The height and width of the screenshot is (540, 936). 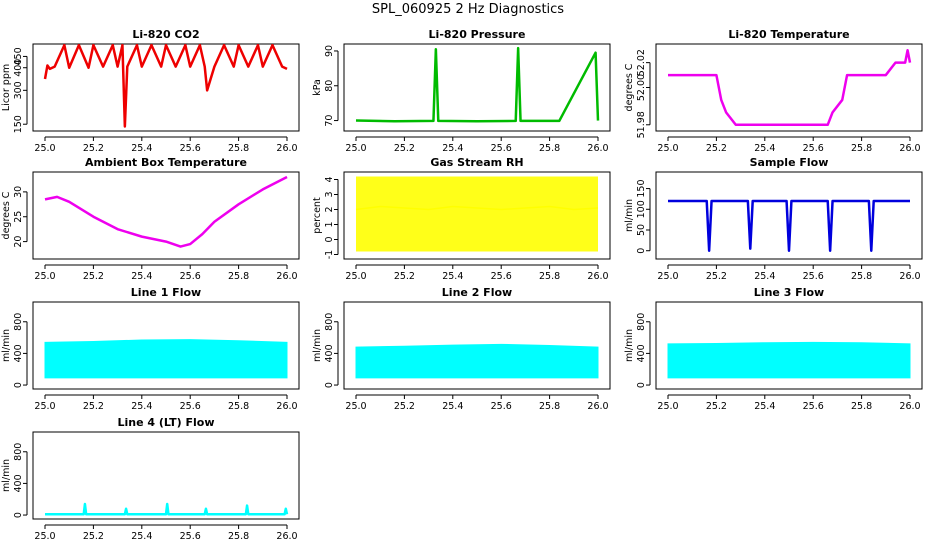 What do you see at coordinates (329, 121) in the screenshot?
I see `y-tick-label: 70` at bounding box center [329, 121].